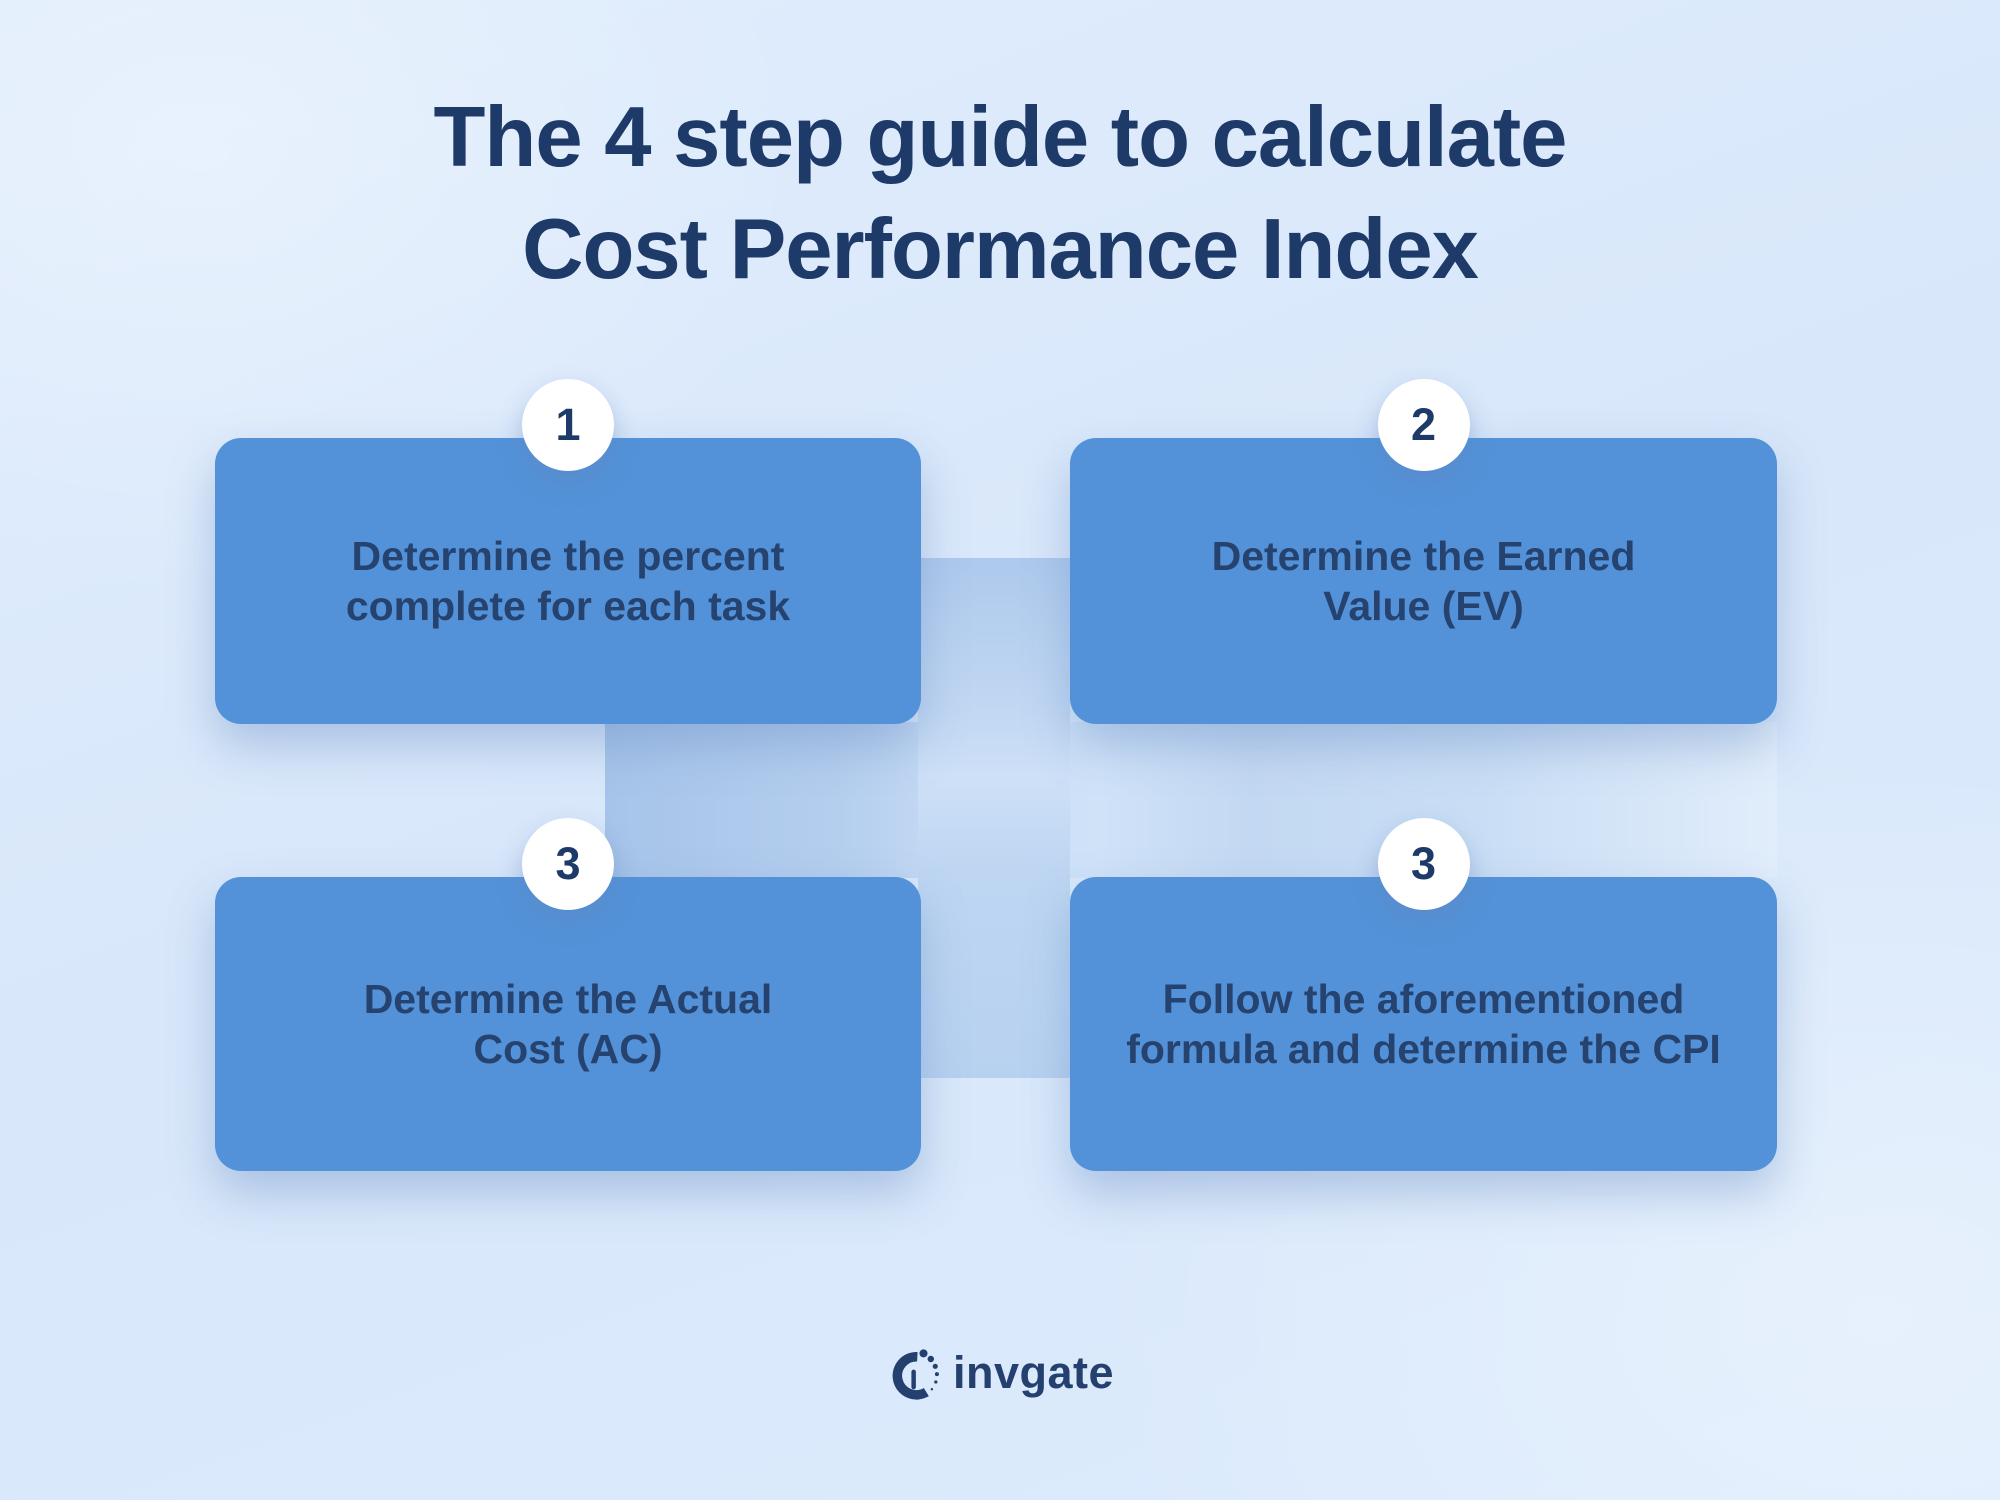  Describe the element at coordinates (568, 999) in the screenshot. I see `step-3-text-line-1: Determine the Actual` at that location.